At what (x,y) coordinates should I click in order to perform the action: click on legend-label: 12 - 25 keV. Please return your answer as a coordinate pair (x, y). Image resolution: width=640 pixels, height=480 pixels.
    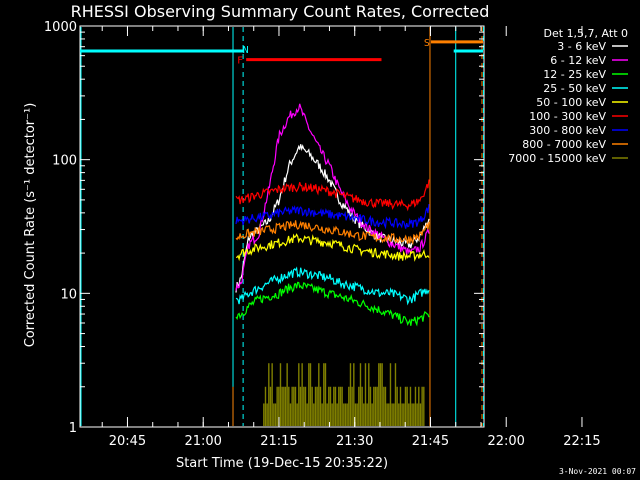
    Looking at the image, I should click on (574, 74).